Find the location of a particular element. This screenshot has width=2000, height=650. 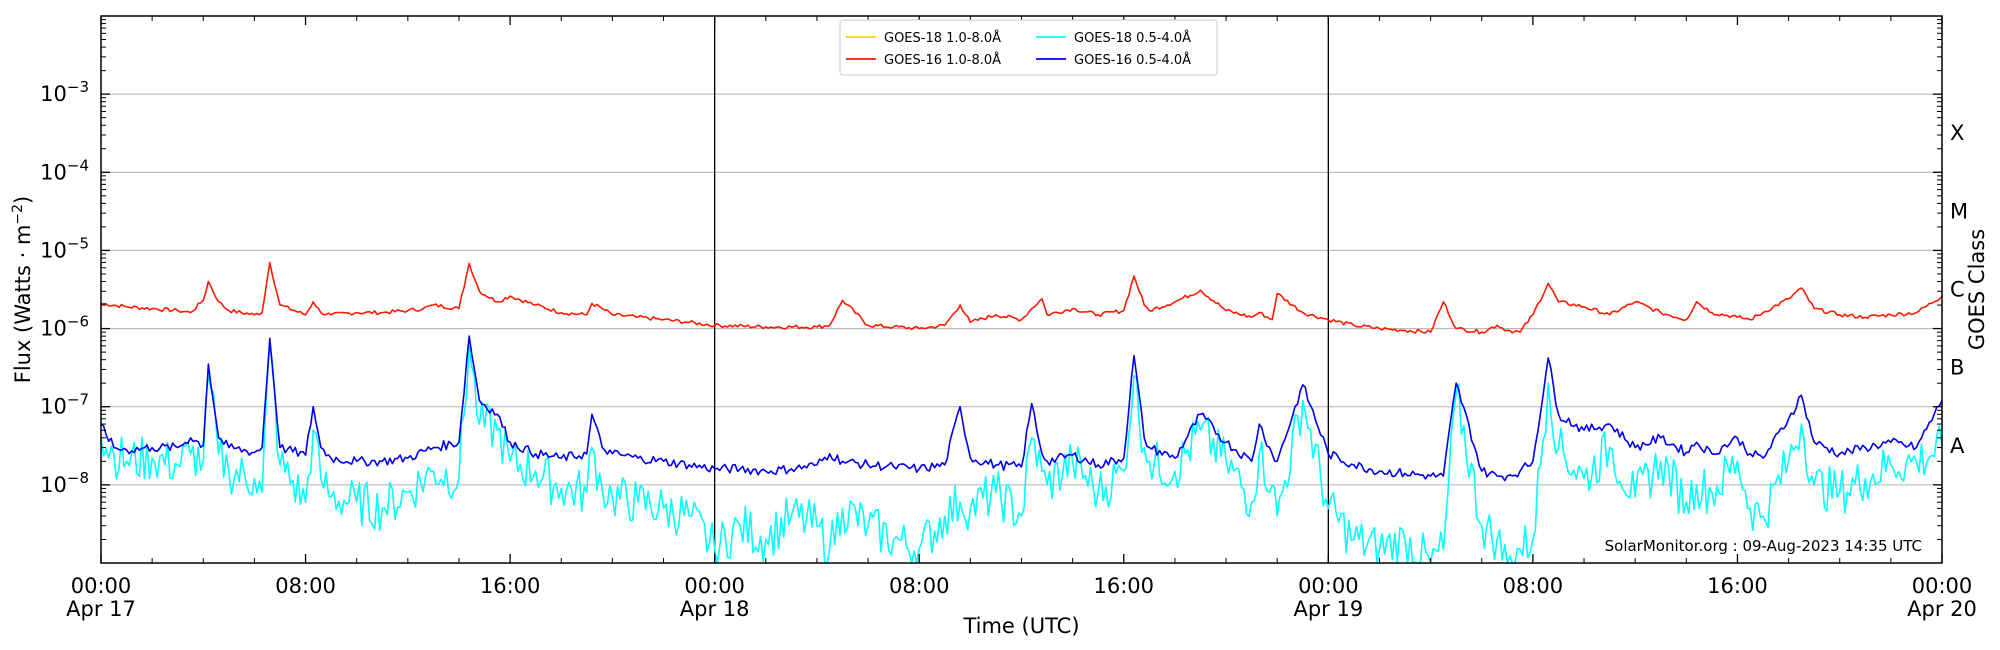

y-tick-label: 10⁻⁷ is located at coordinates (64, 405).